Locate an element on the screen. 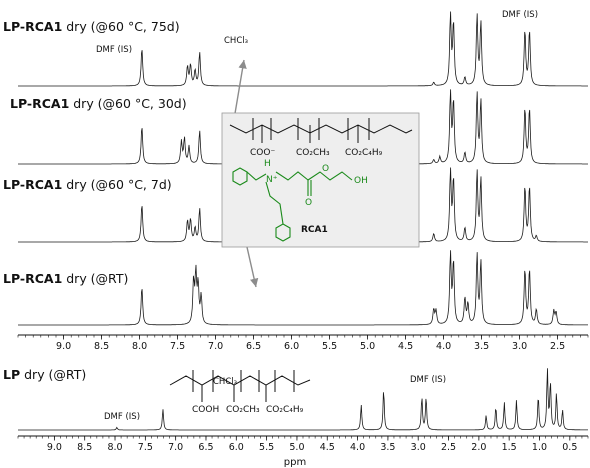 This screenshot has height=468, width=590. rca1-name: RCA1 is located at coordinates (314, 230).